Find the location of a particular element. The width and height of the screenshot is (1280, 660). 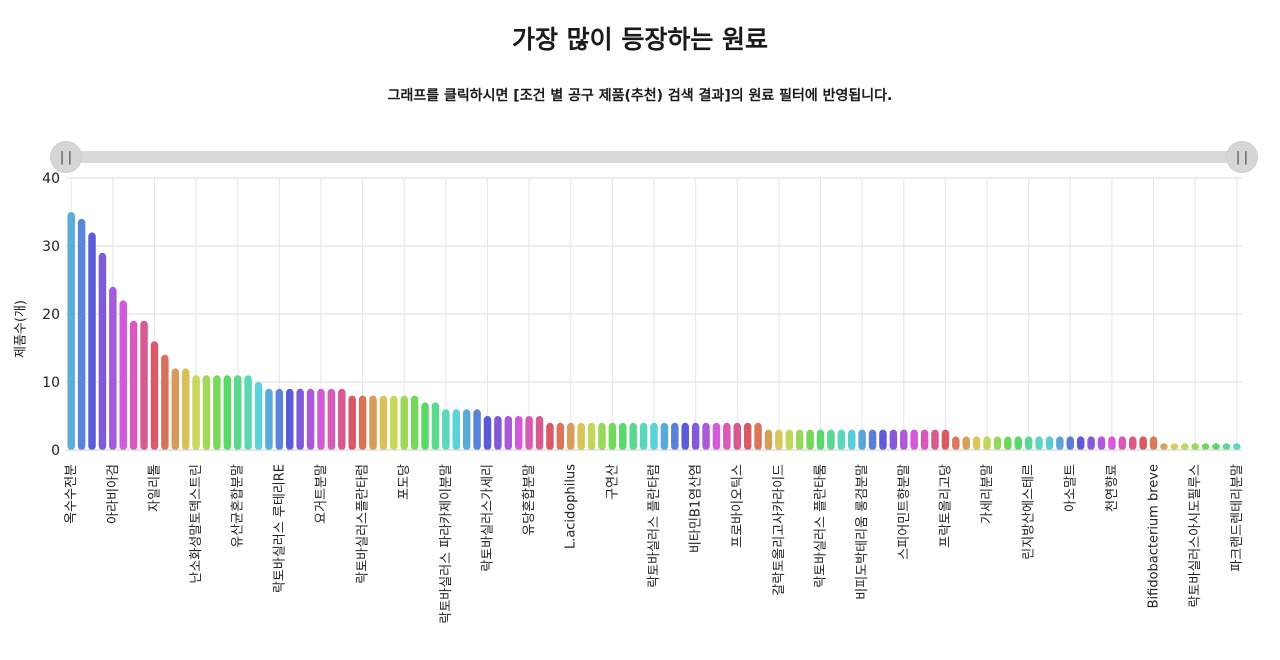

range-slider-left-handle: || is located at coordinates (66, 157).